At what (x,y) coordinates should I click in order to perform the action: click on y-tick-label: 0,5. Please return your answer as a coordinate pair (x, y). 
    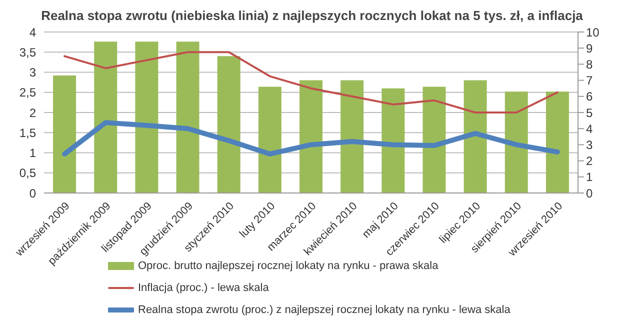
    Looking at the image, I should click on (27, 173).